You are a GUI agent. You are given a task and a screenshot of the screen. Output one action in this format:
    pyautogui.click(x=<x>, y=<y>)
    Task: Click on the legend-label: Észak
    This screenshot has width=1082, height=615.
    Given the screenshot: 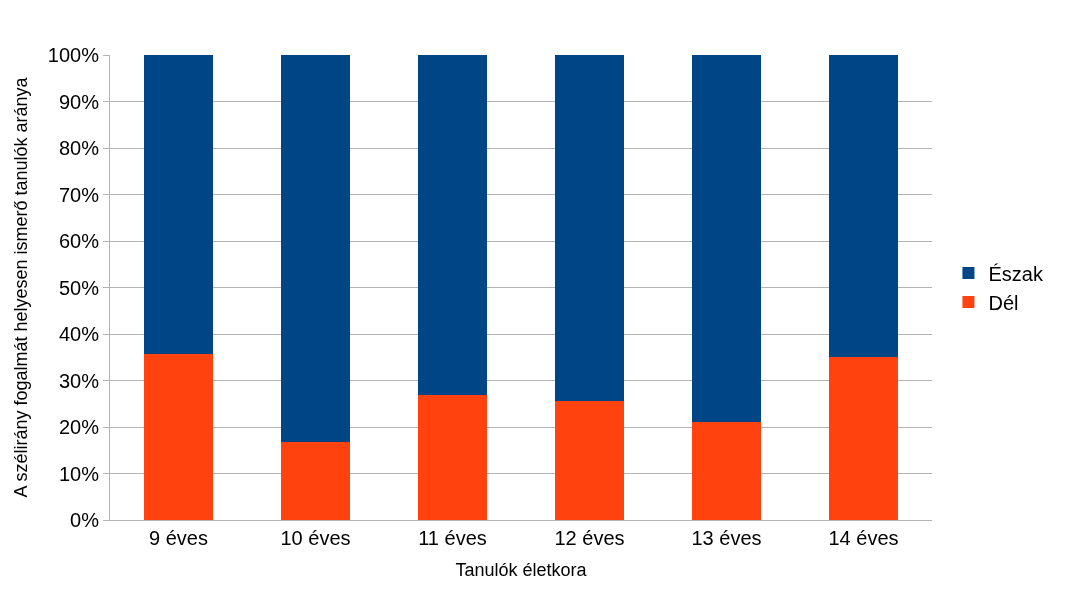 What is the action you would take?
    pyautogui.click(x=1016, y=273)
    